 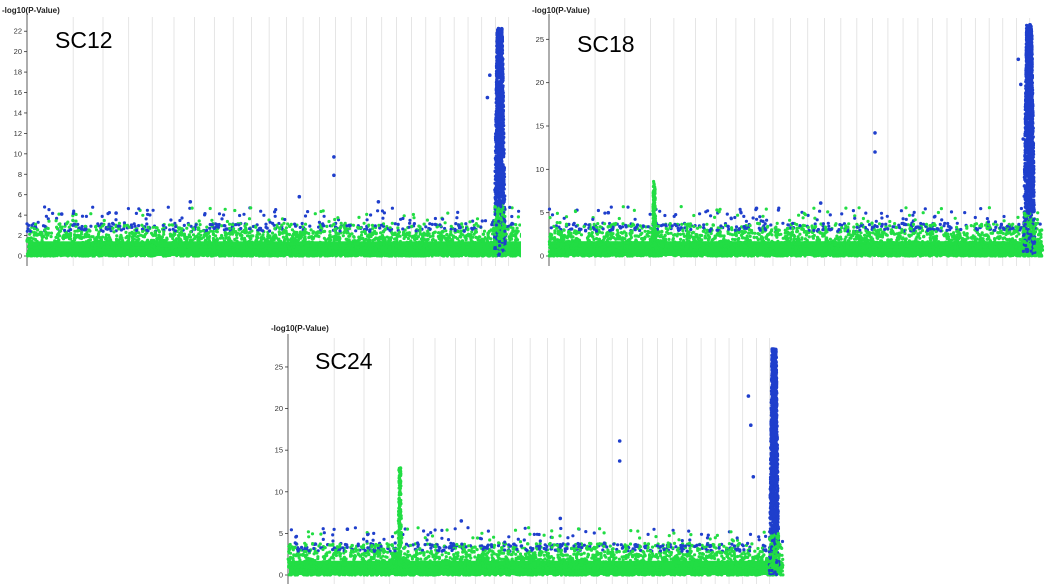 What do you see at coordinates (540, 126) in the screenshot?
I see `y-tick-label: 15` at bounding box center [540, 126].